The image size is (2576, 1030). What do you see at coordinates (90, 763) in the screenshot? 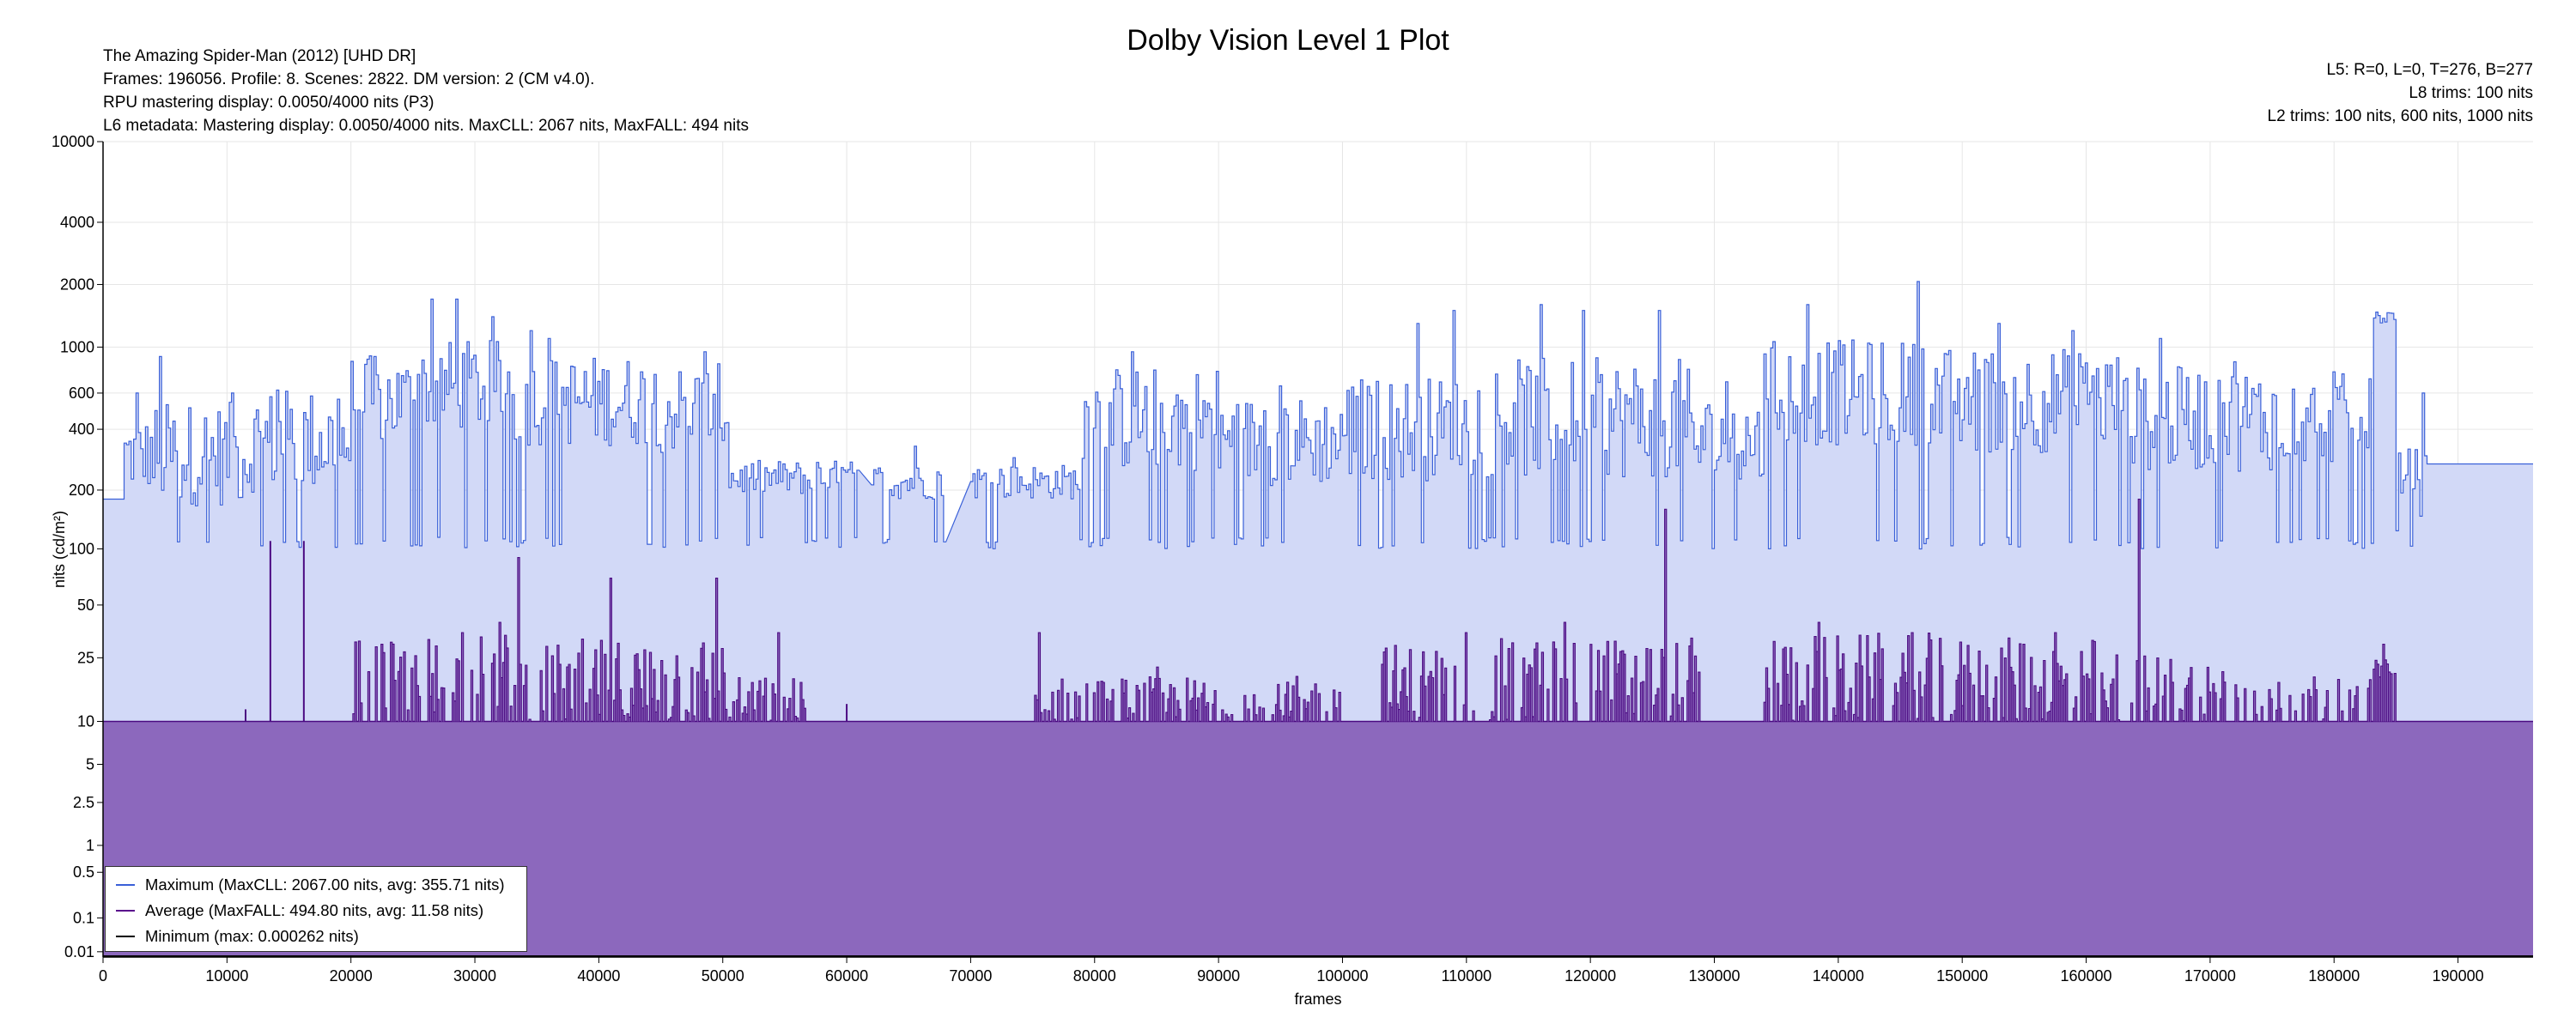
I see `y-tick-label: 5` at bounding box center [90, 763].